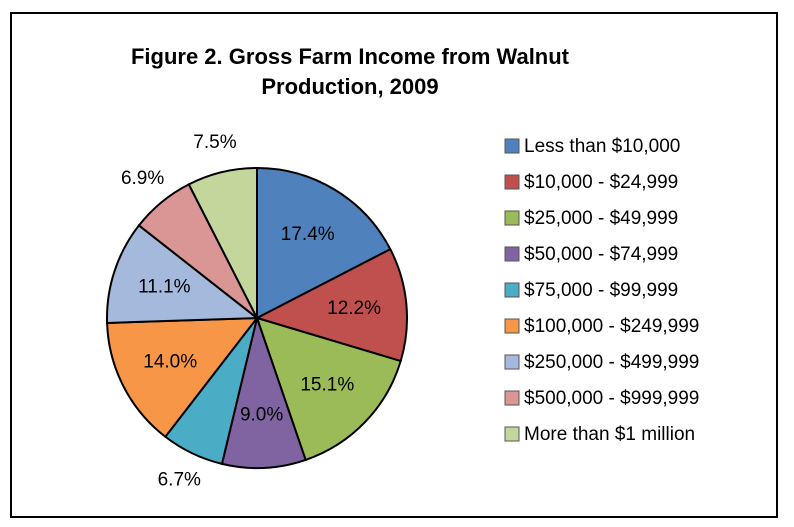 The height and width of the screenshot is (527, 794). What do you see at coordinates (164, 287) in the screenshot?
I see `slice-label: 11.1%` at bounding box center [164, 287].